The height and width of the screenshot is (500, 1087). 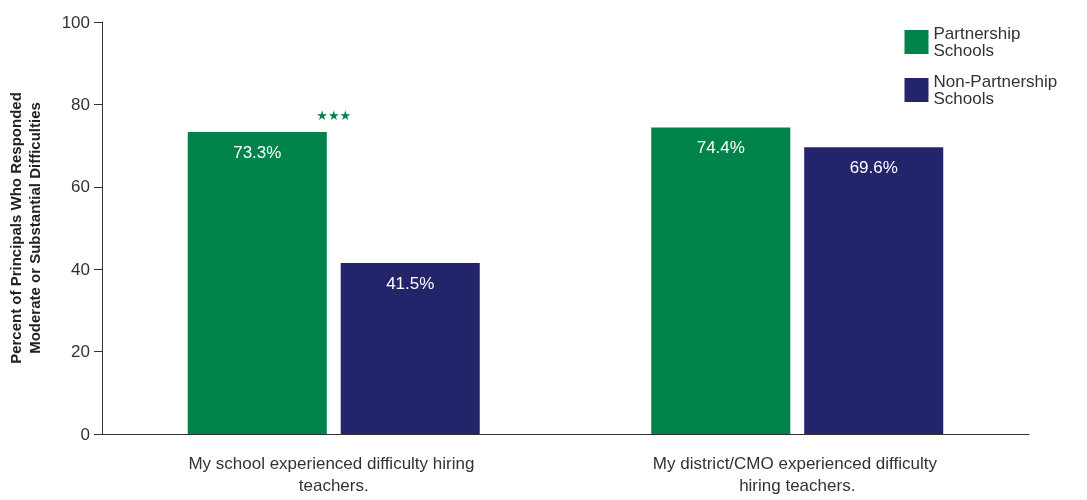 What do you see at coordinates (80, 104) in the screenshot?
I see `y-tick-label: 80` at bounding box center [80, 104].